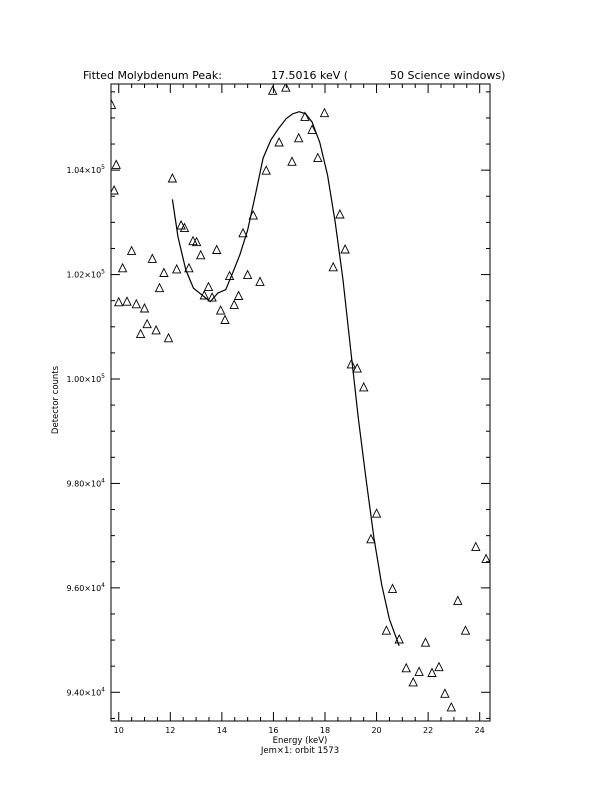 The image size is (612, 792). Describe the element at coordinates (273, 730) in the screenshot. I see `x-tick-label: 16` at that location.